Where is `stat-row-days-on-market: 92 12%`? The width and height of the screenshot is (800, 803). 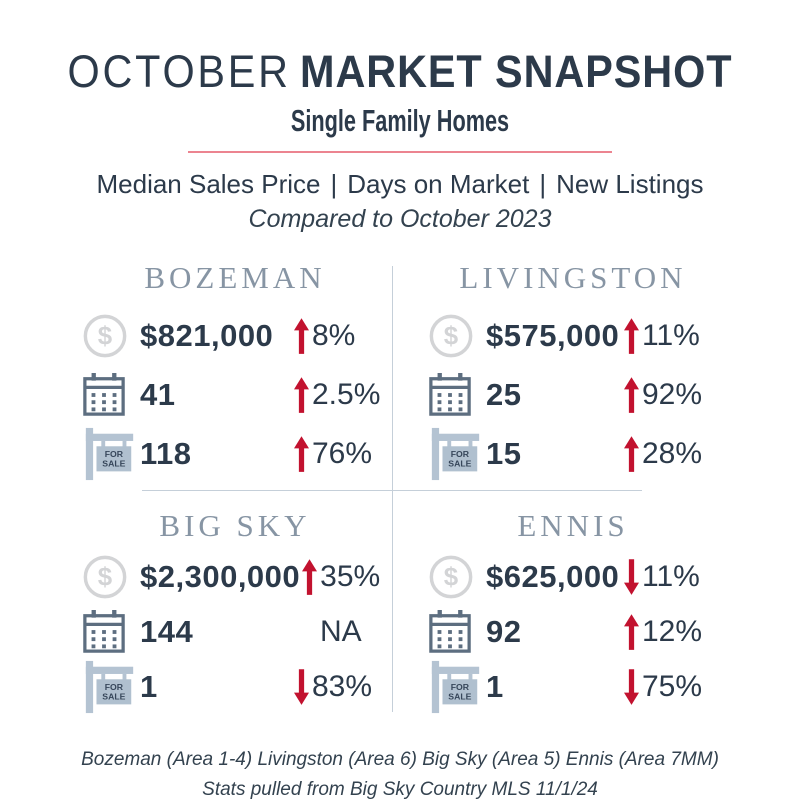 stat-row-days-on-market: 92 12% is located at coordinates (573, 631).